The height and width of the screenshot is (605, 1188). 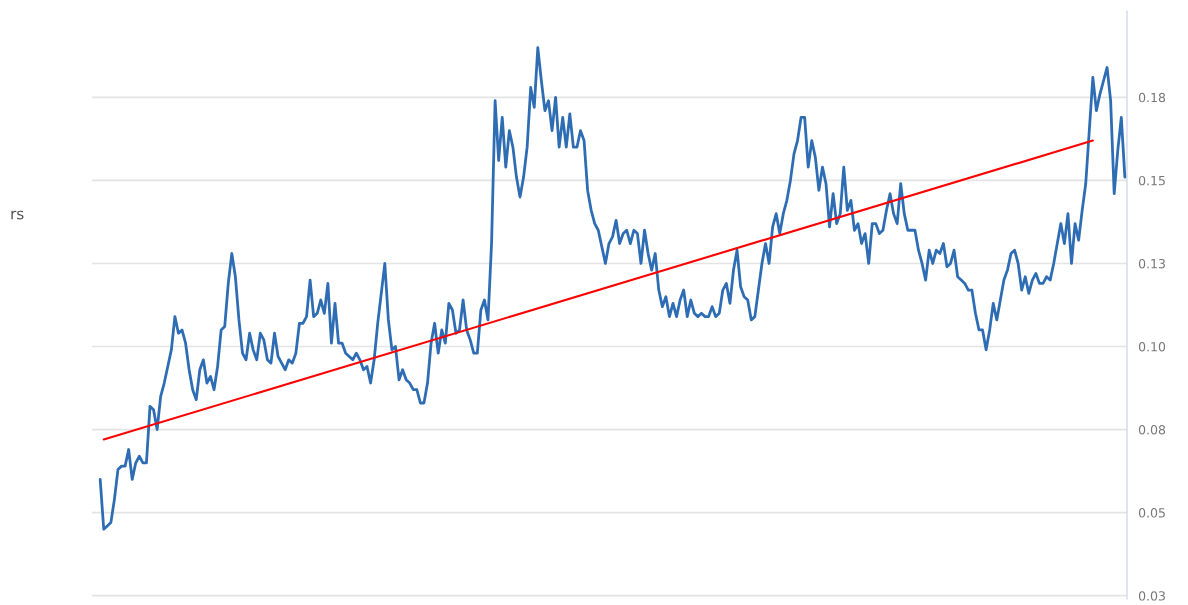 What do you see at coordinates (1152, 430) in the screenshot?
I see `y-tick-label: 0.08` at bounding box center [1152, 430].